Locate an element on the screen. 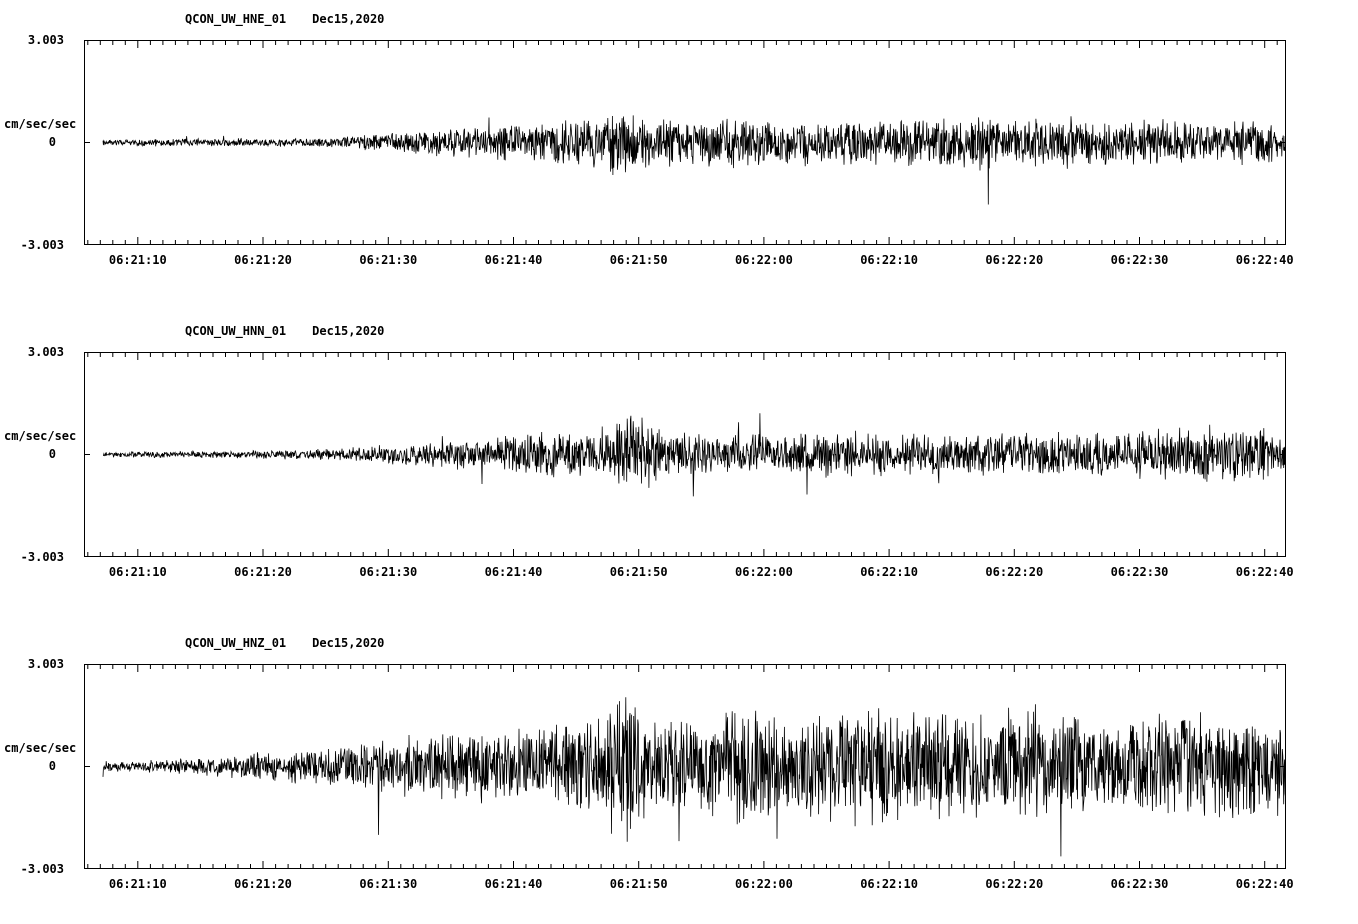  station-channel-label: QCON_UW_HNE_01 is located at coordinates (236, 19).